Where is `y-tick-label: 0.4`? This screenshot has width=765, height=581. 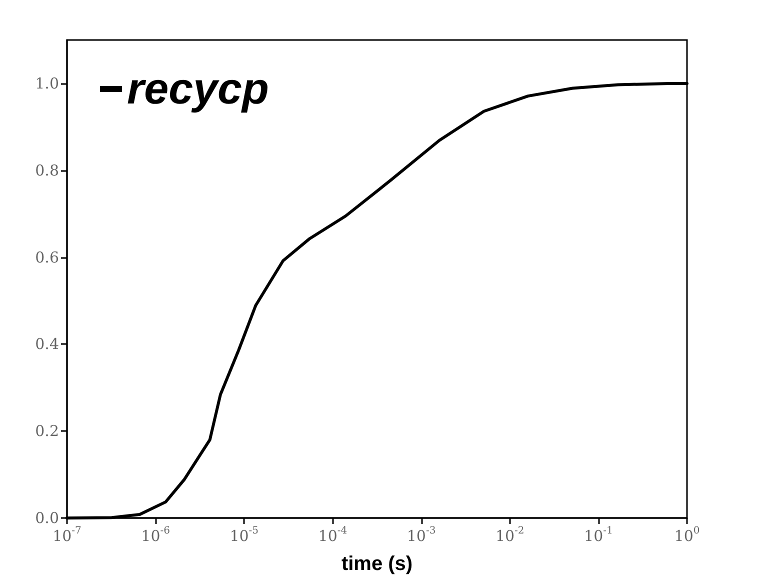
y-tick-label: 0.4 is located at coordinates (47, 344).